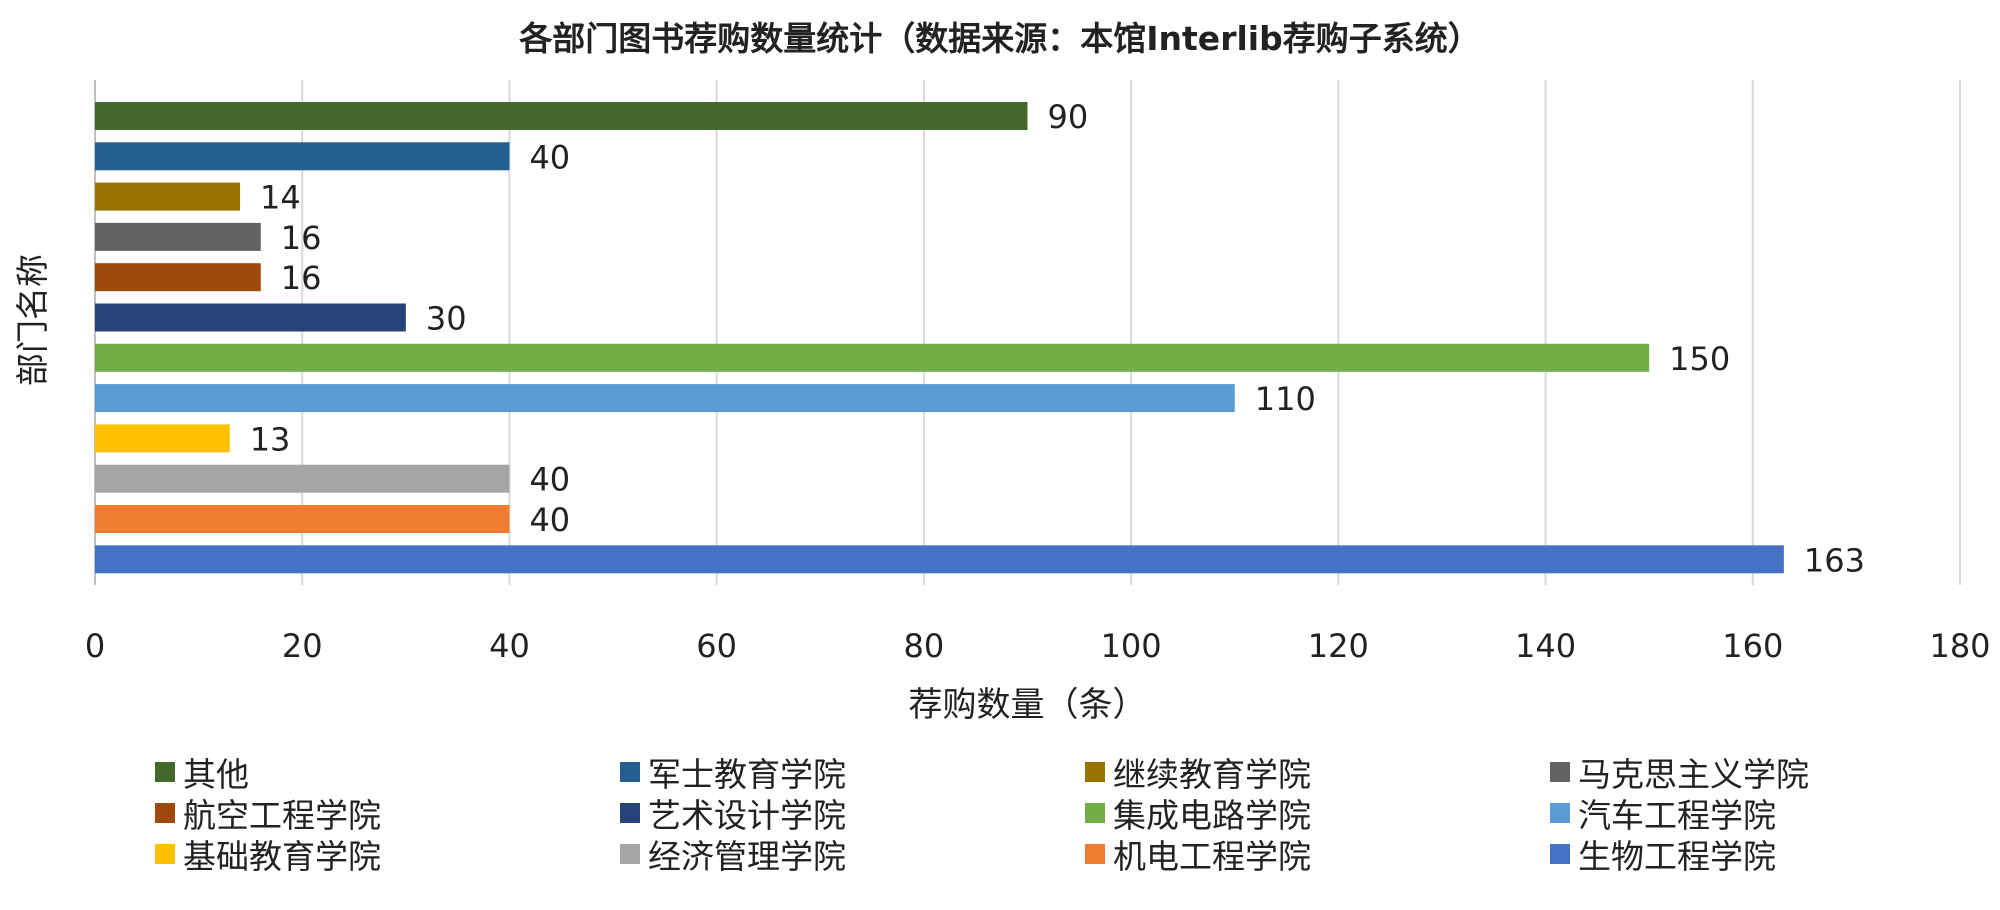 Image resolution: width=2000 pixels, height=910 pixels. Describe the element at coordinates (716, 646) in the screenshot. I see `x-tick-label: 60` at that location.